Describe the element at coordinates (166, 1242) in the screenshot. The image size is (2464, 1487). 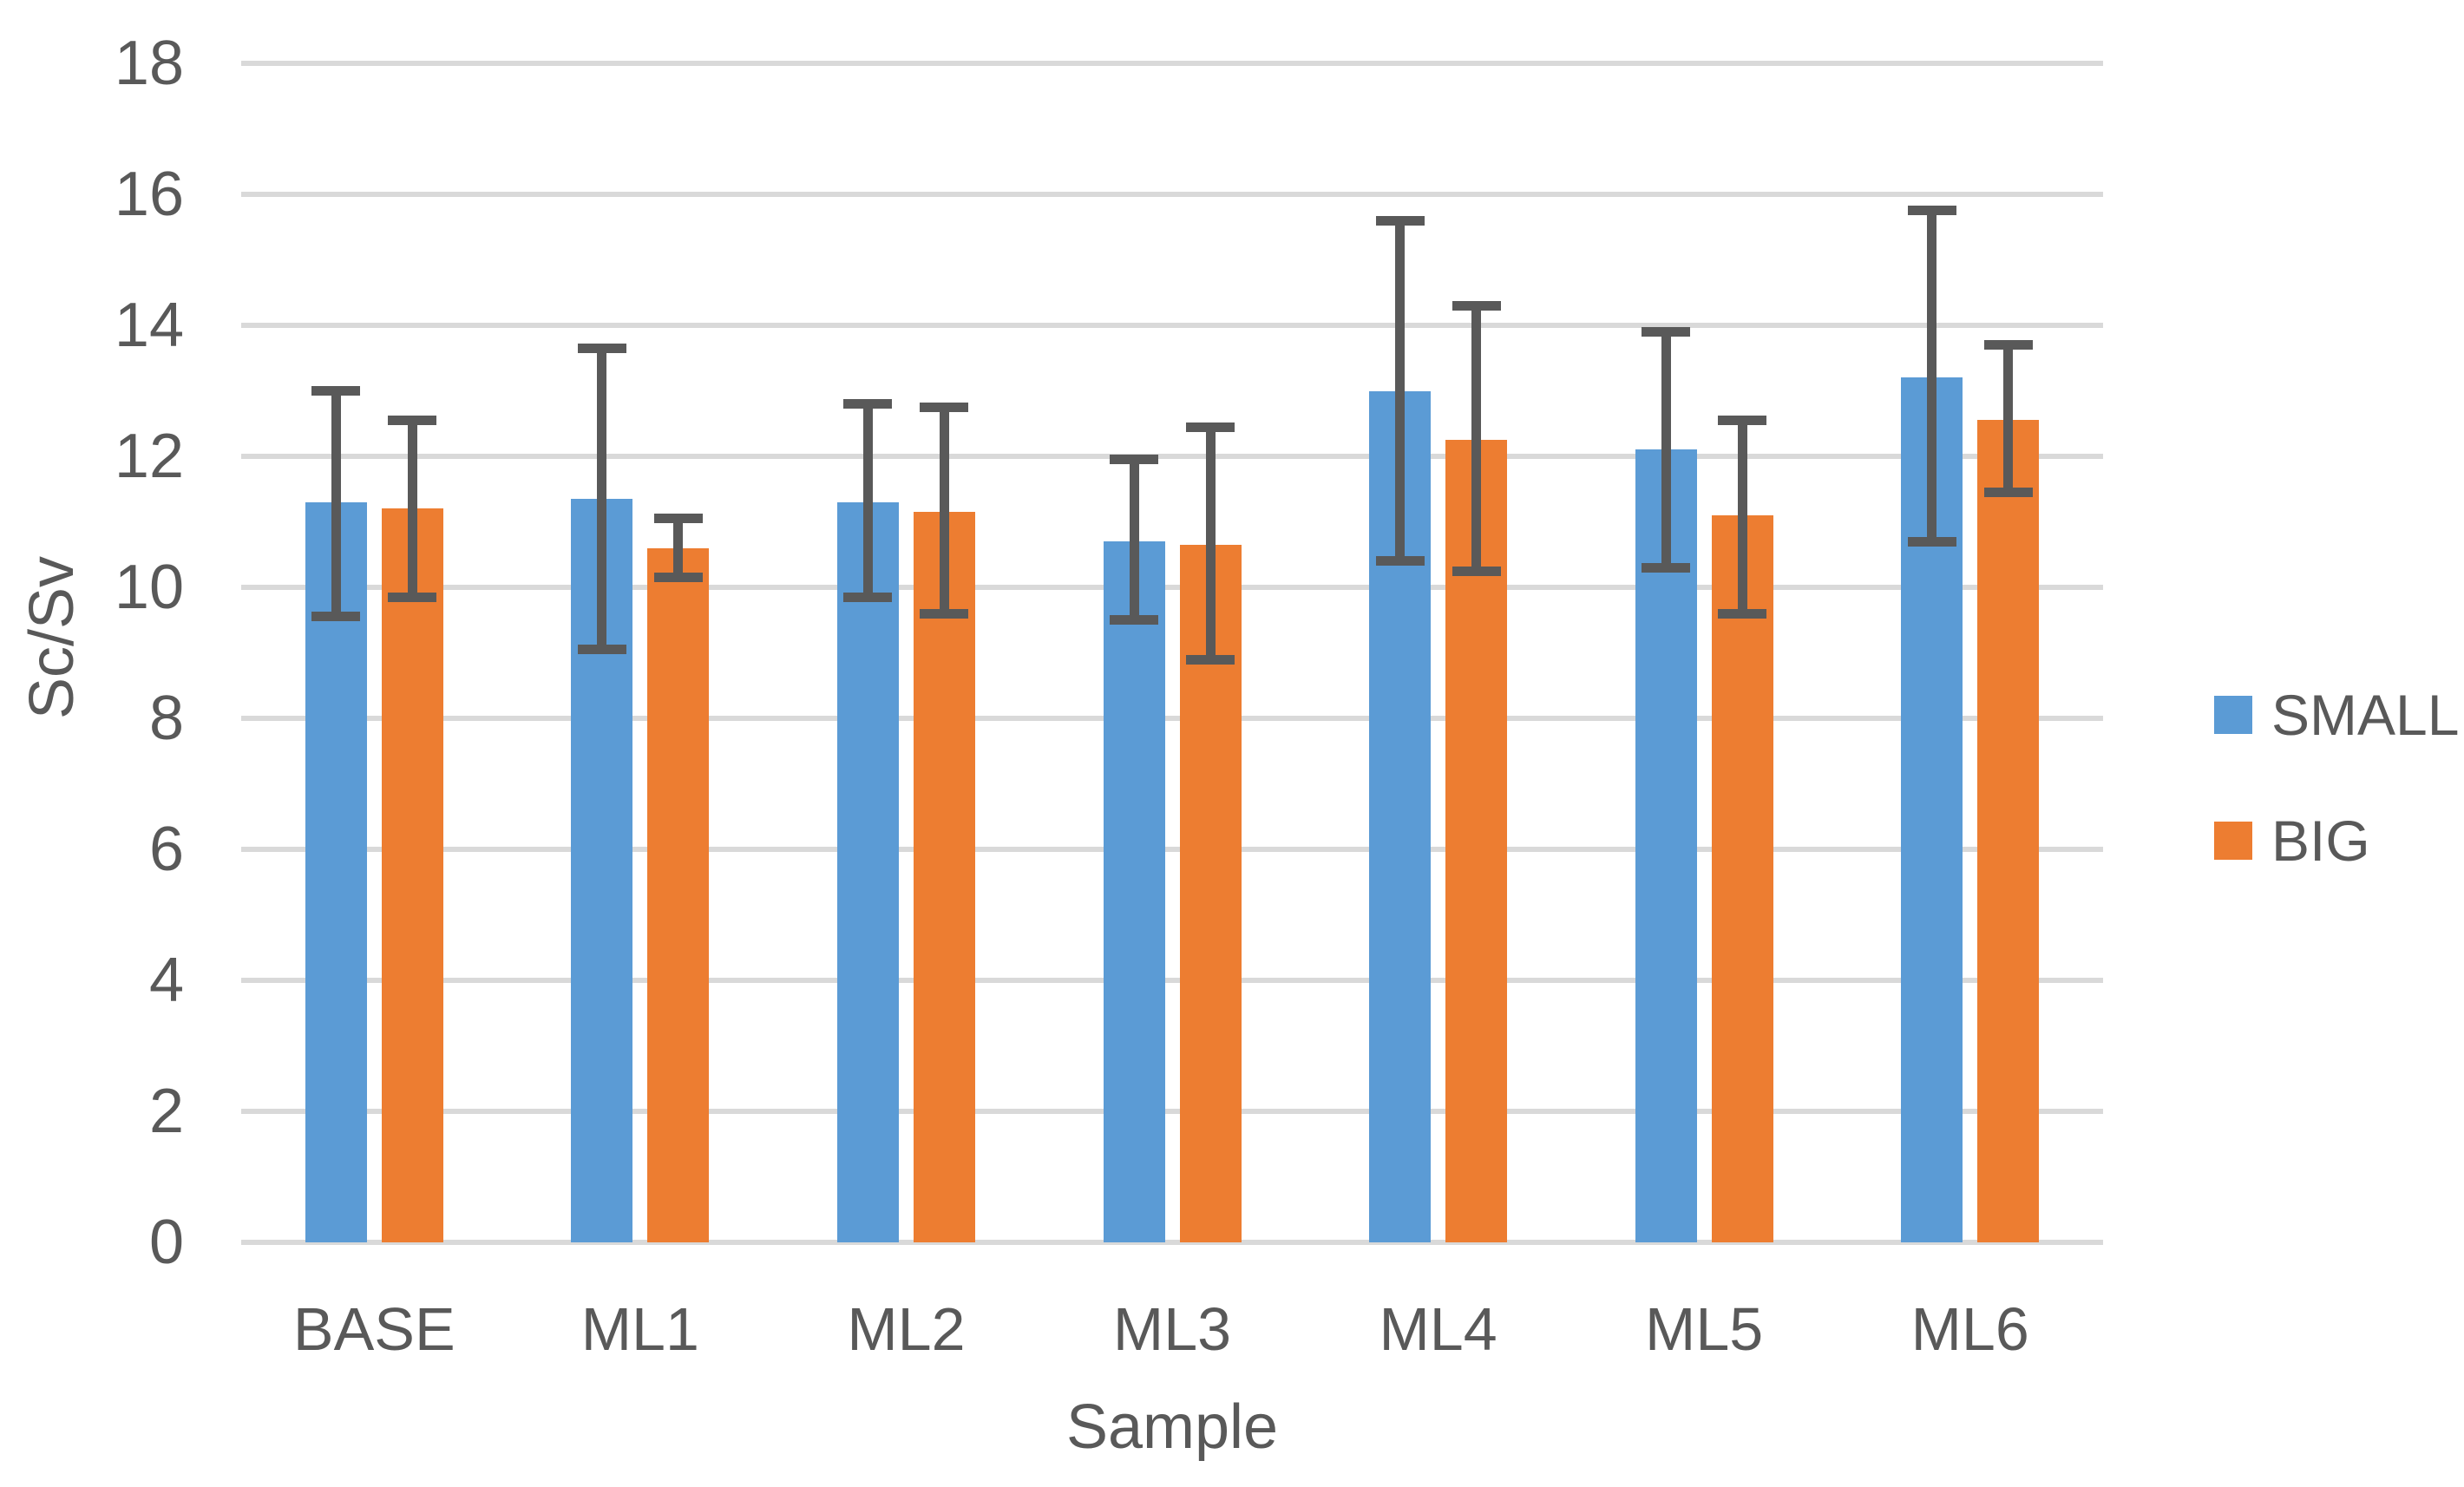
I see `y-tick-label-0: 0` at that location.